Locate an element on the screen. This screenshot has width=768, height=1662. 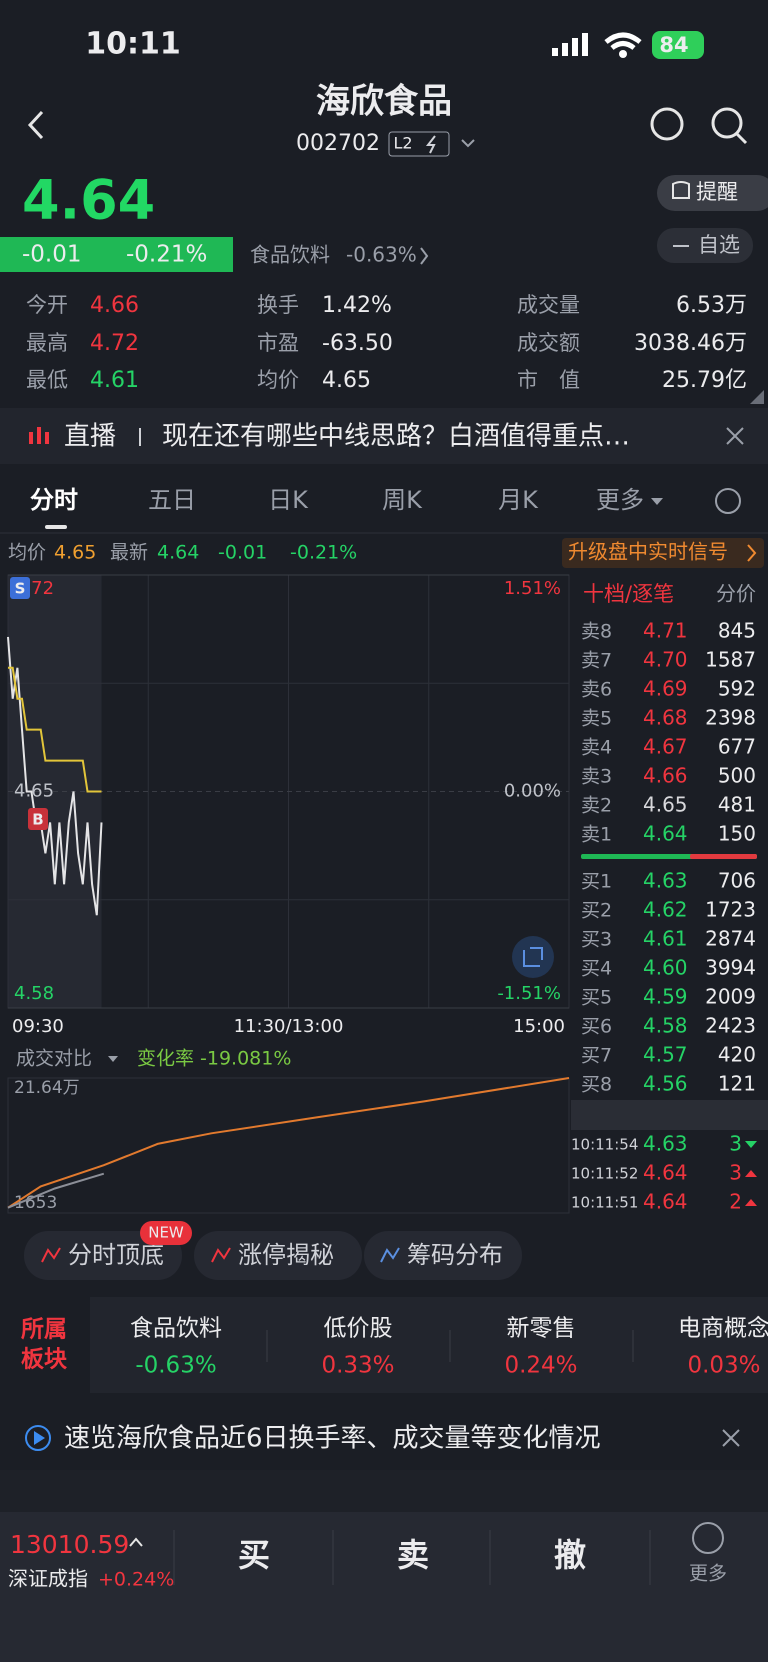
stat-value: 4.61 is located at coordinates (114, 380).